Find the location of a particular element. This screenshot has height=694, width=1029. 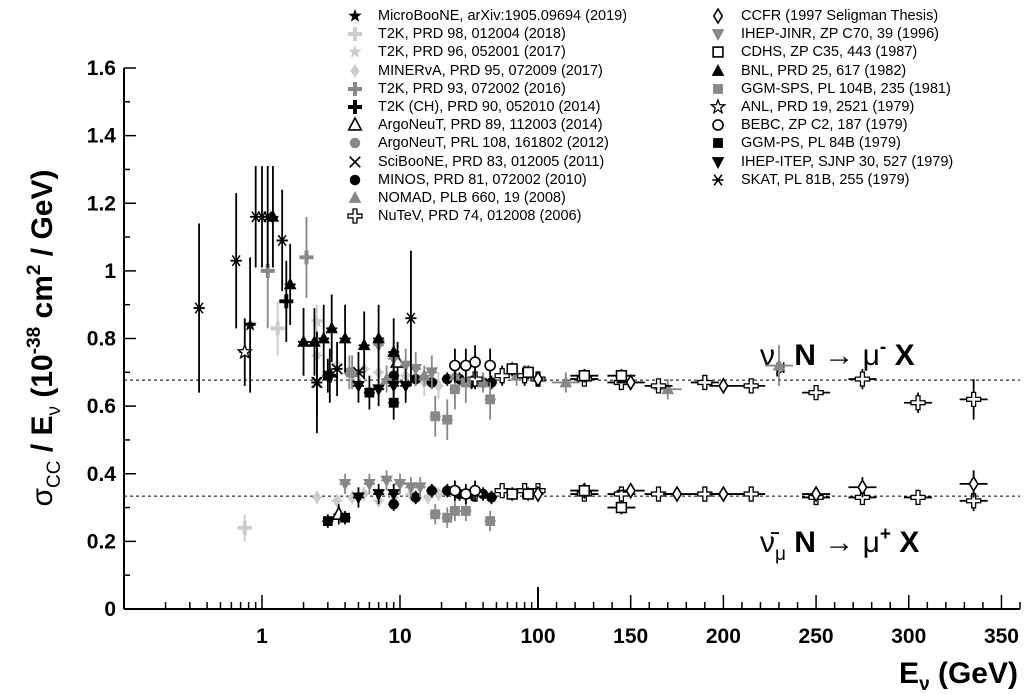

legend-label: BNL, PRD 25, 617 (1982) is located at coordinates (824, 70).